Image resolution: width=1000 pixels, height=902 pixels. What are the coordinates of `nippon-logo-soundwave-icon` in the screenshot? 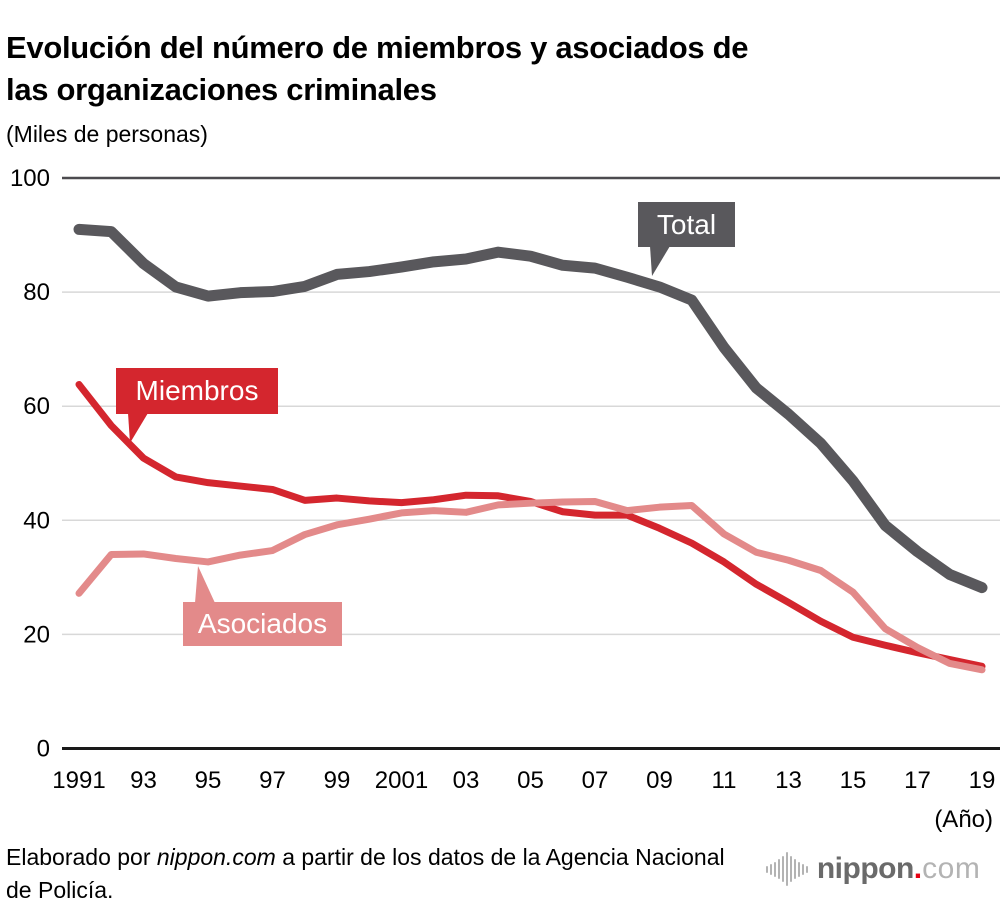 It's located at (788, 869).